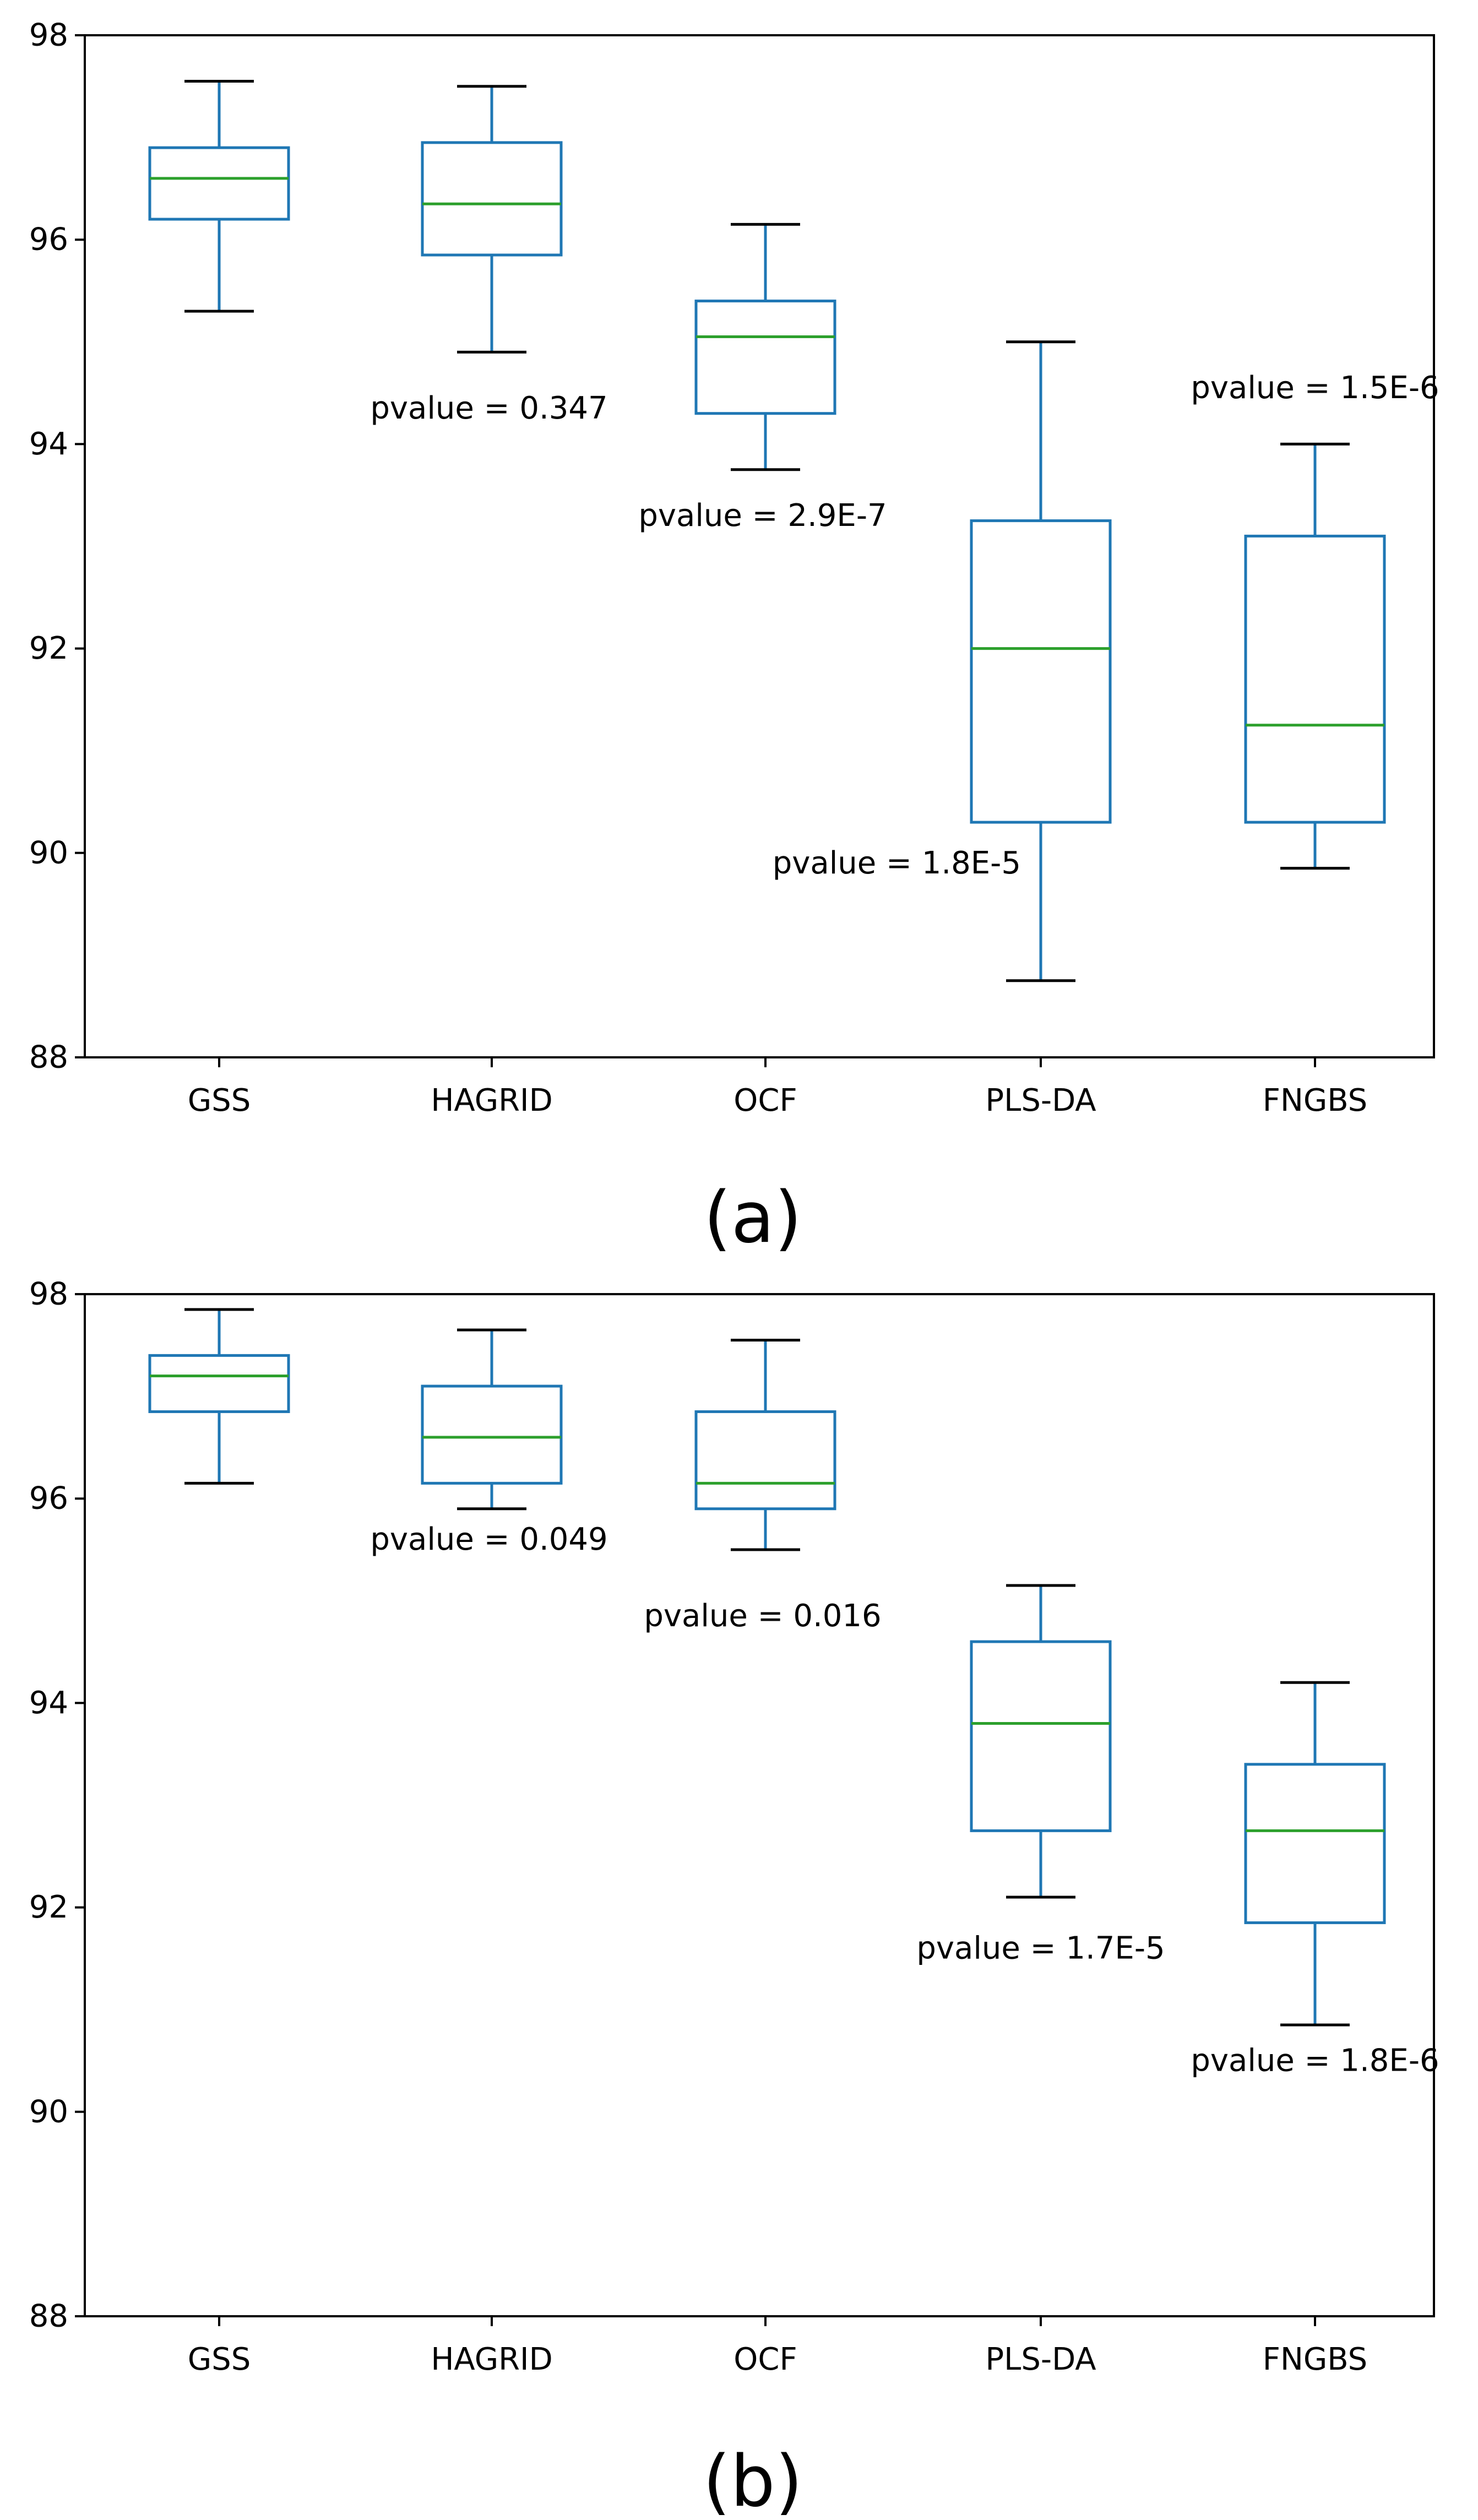 The height and width of the screenshot is (2520, 1478). What do you see at coordinates (752, 2480) in the screenshot?
I see `panel-caption: (b)` at bounding box center [752, 2480].